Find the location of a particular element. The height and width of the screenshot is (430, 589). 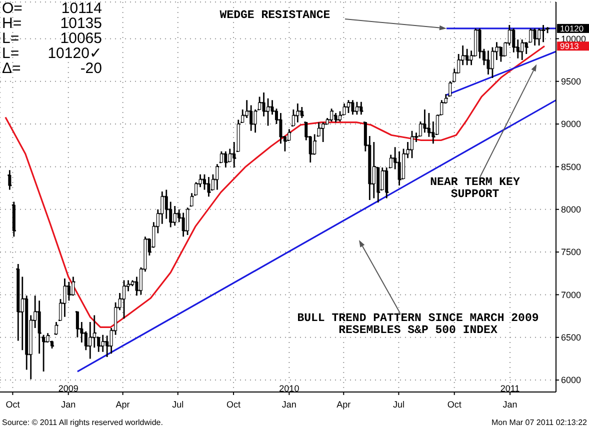

y-tick-label: 7500 is located at coordinates (571, 252).